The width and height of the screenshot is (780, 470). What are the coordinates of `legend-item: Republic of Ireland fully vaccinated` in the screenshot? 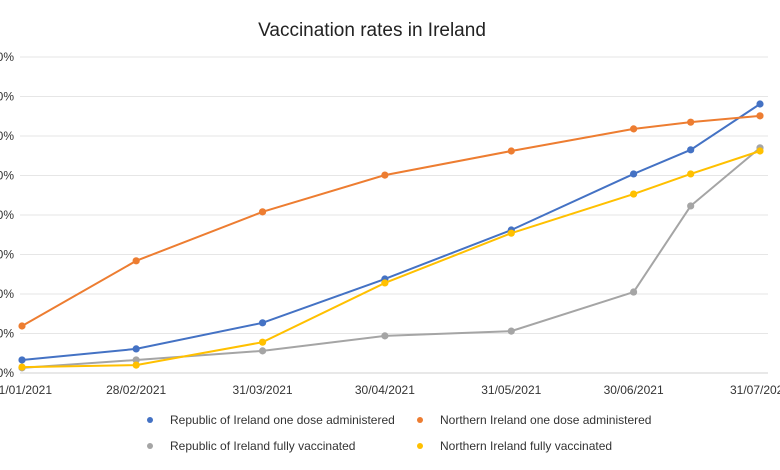 It's located at (251, 446).